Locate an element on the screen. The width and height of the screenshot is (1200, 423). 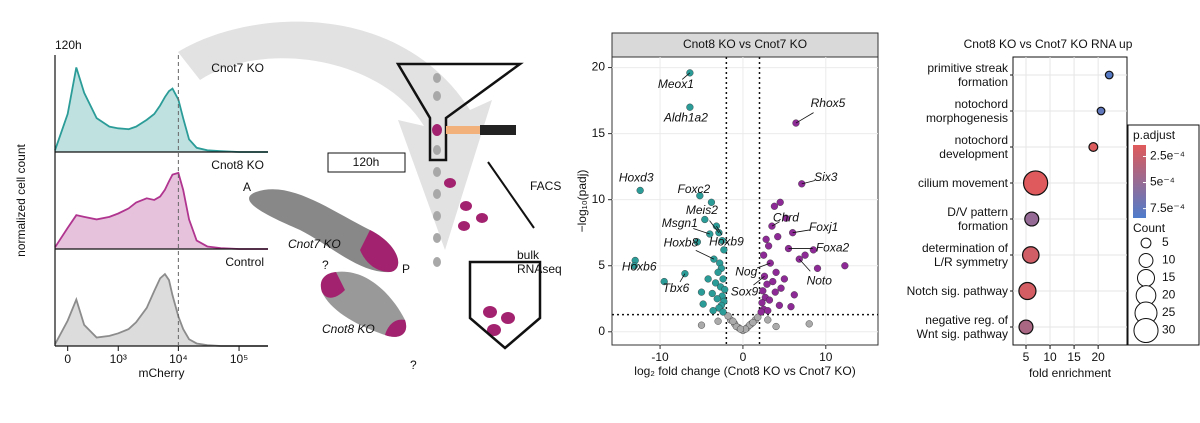
embryo-1-tip is located at coordinates (379, 251).